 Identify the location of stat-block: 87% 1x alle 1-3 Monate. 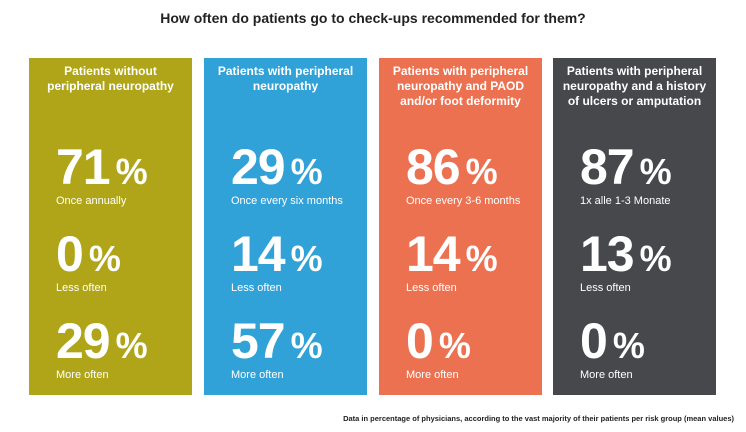
(626, 173).